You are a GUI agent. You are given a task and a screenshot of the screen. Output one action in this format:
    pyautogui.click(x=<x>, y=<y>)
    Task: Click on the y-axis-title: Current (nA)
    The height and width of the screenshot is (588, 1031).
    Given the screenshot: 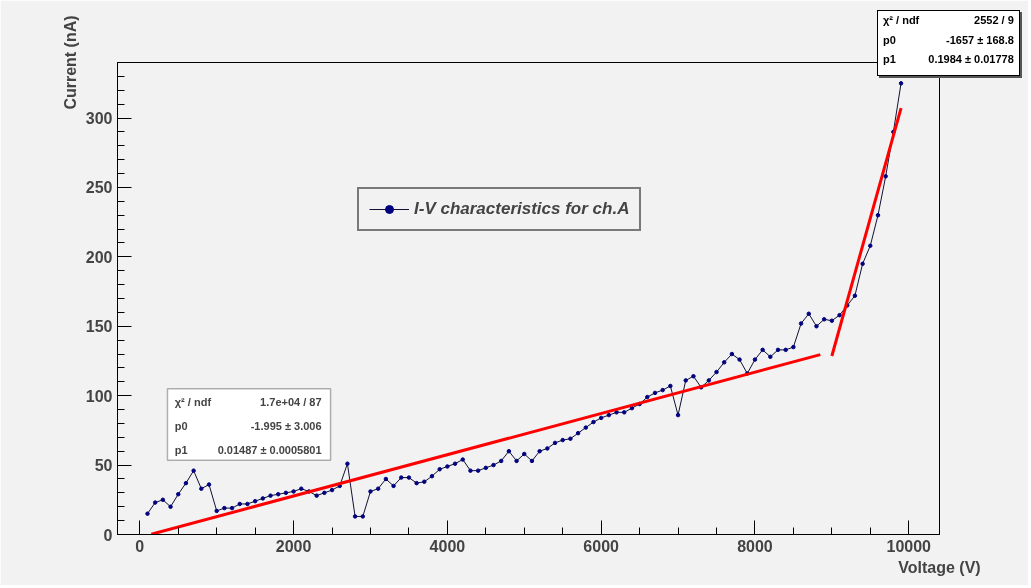 What is the action you would take?
    pyautogui.click(x=70, y=62)
    